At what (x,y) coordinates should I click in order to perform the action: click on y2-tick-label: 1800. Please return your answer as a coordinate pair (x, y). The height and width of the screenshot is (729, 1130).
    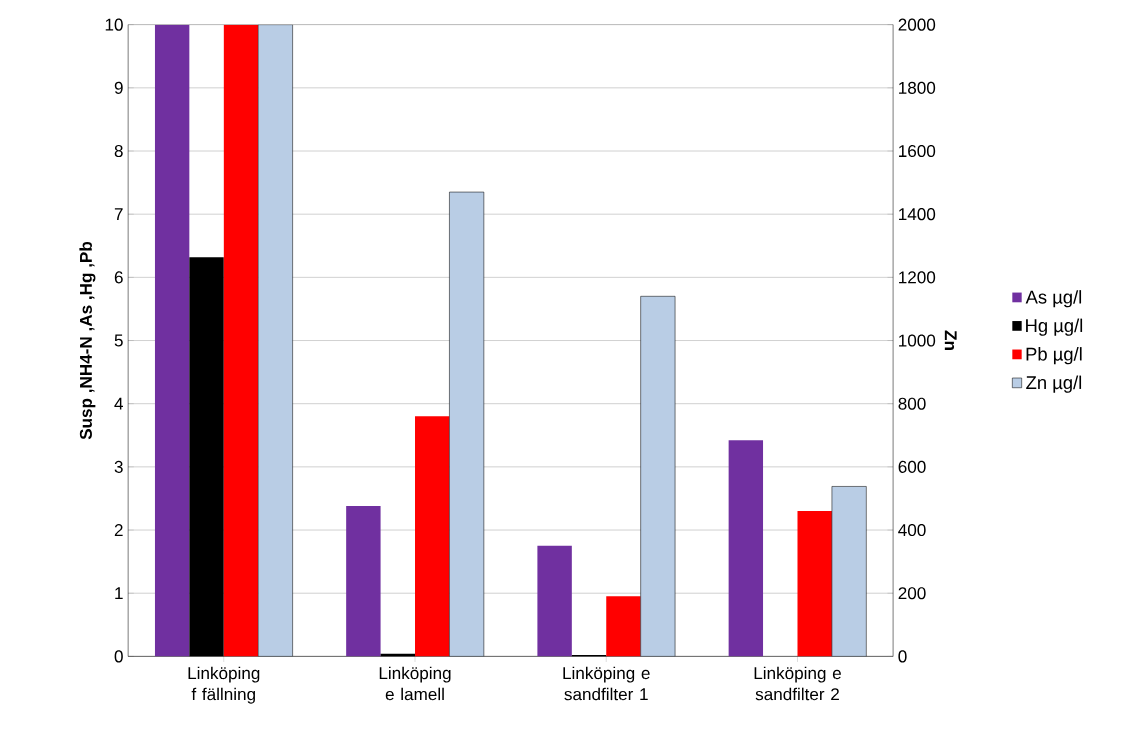
    Looking at the image, I should click on (917, 87).